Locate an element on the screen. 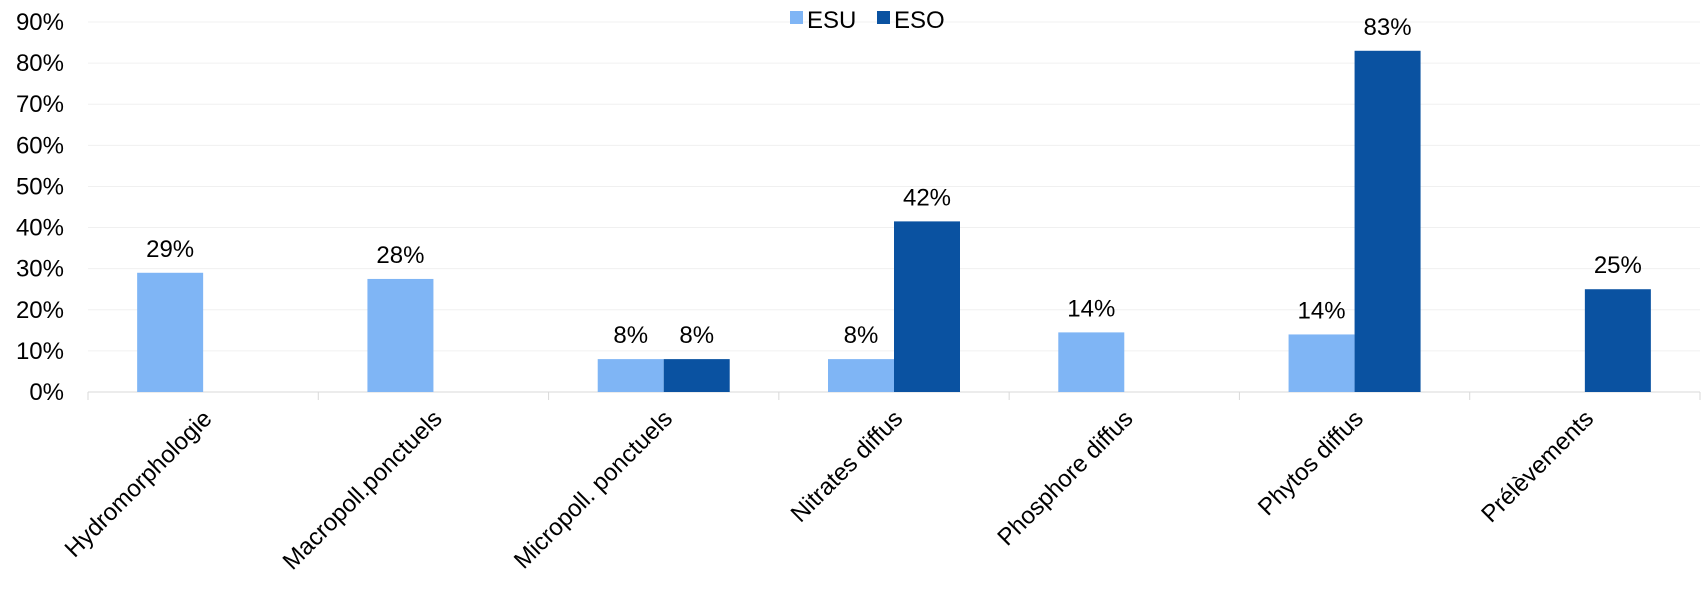 The image size is (1707, 590). x-tick-label: Micropoll. ponctuels is located at coordinates (593, 489).